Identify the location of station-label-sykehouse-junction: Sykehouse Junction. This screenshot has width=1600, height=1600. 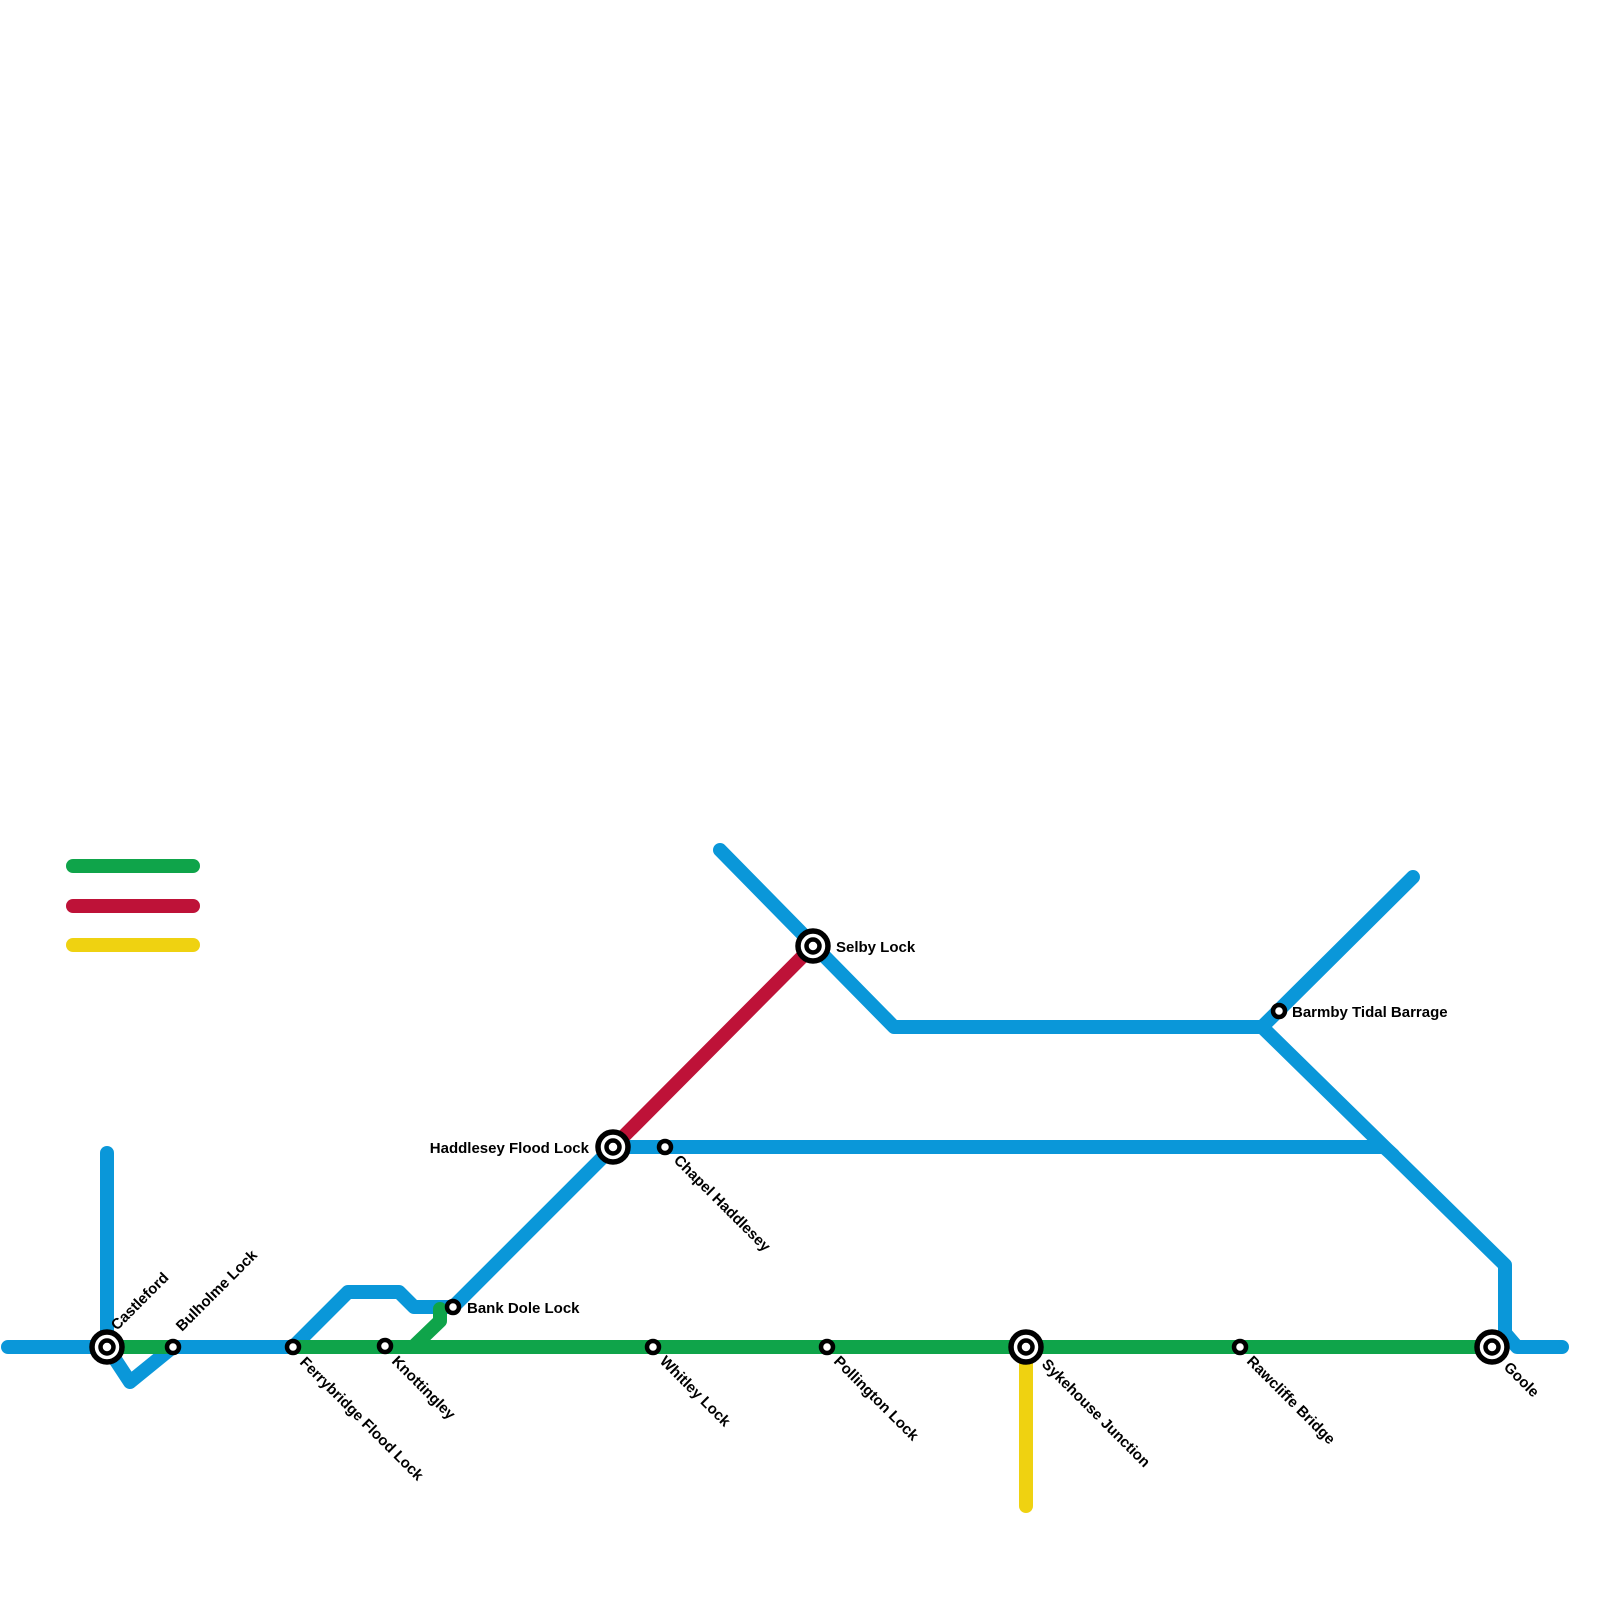
(1095, 1413).